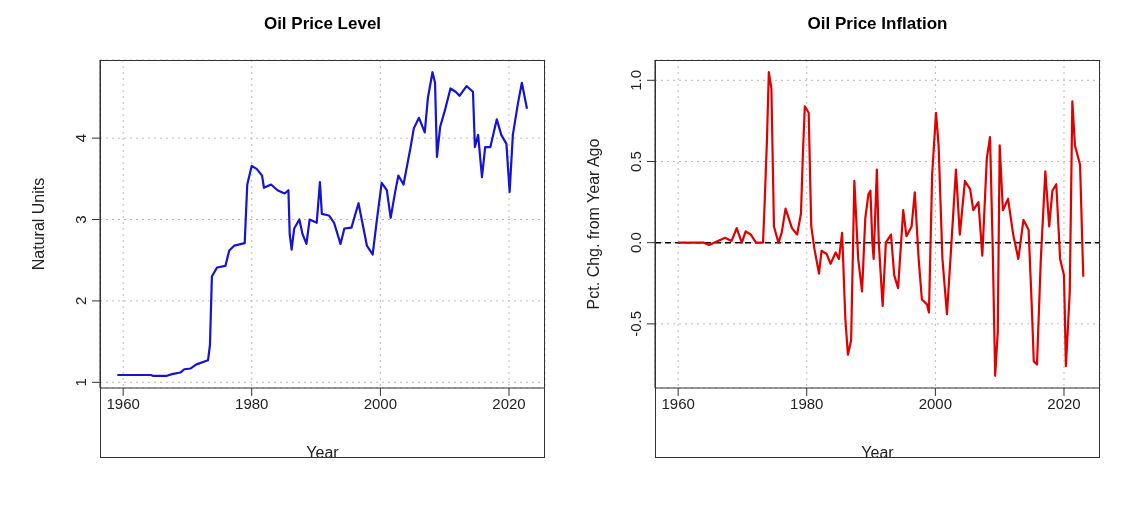  What do you see at coordinates (635, 161) in the screenshot?
I see `y-tick-label: 0.5` at bounding box center [635, 161].